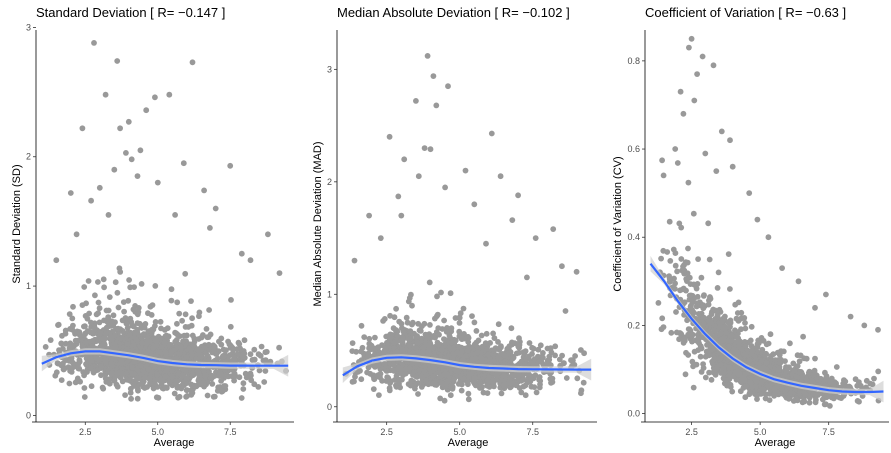 This screenshot has width=891, height=453. Describe the element at coordinates (633, 149) in the screenshot. I see `y-tick-label: 0.6` at that location.